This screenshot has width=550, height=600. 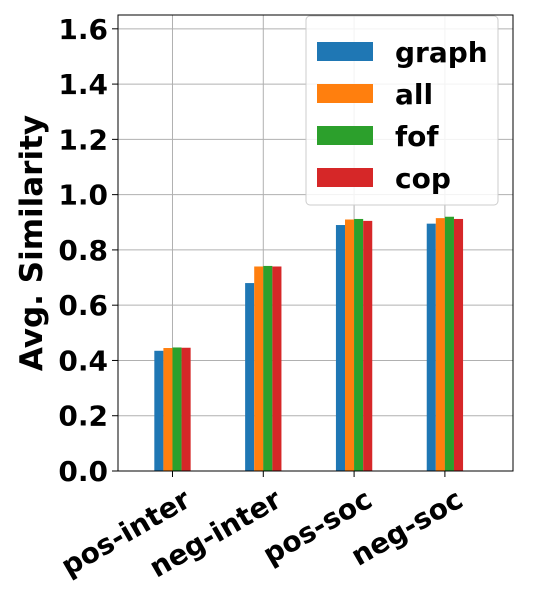 I want to click on y-tick-label: 0.4, so click(x=83, y=360).